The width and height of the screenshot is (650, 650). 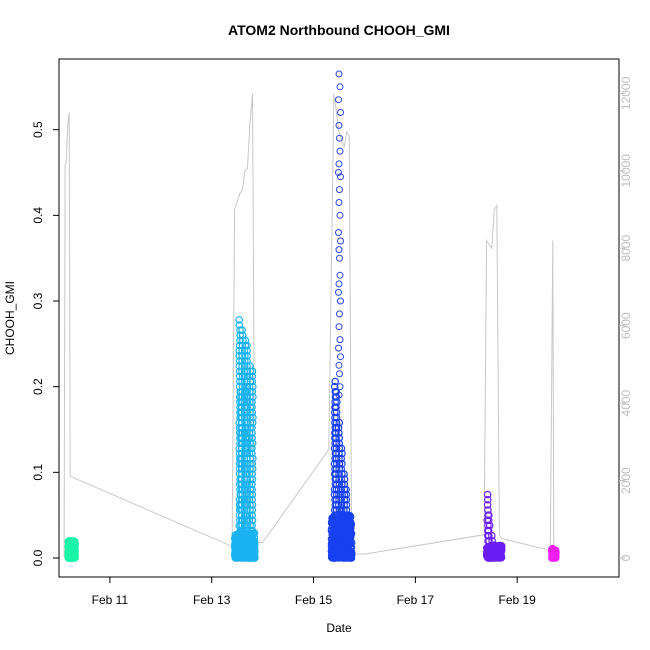 What do you see at coordinates (626, 171) in the screenshot?
I see `y2-tick-label: 10000` at bounding box center [626, 171].